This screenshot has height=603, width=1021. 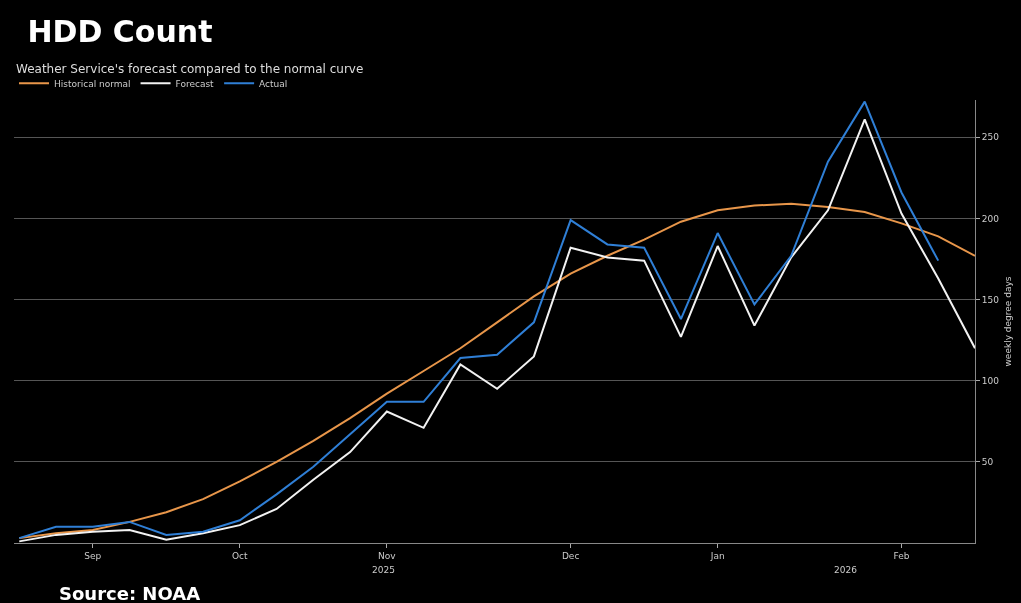 I want to click on chart-title: HDD Count, so click(x=120, y=32).